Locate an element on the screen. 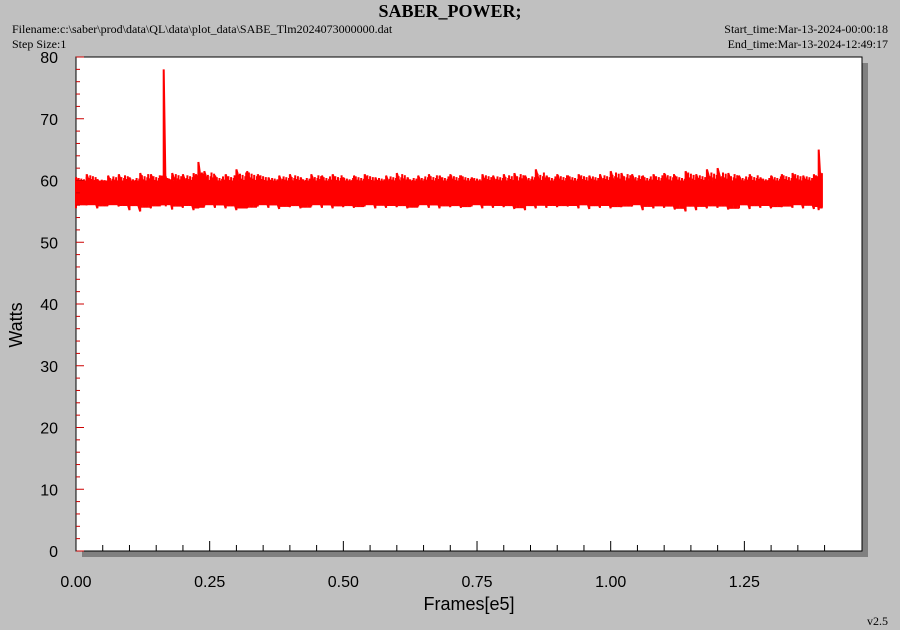 The image size is (900, 630). y-tick-label: 10 is located at coordinates (49, 490).